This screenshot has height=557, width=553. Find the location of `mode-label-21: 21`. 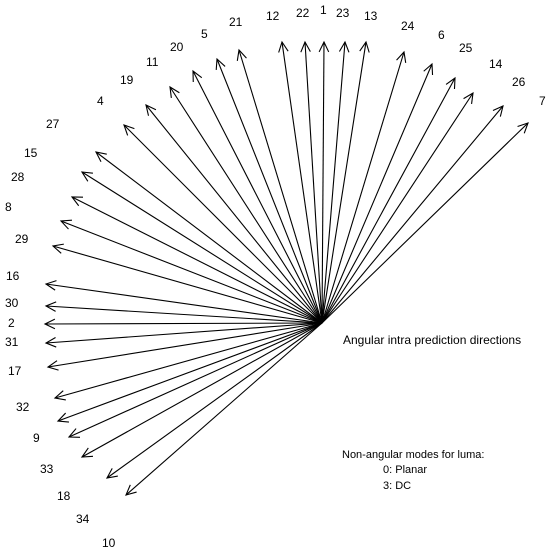

mode-label-21: 21 is located at coordinates (236, 22).